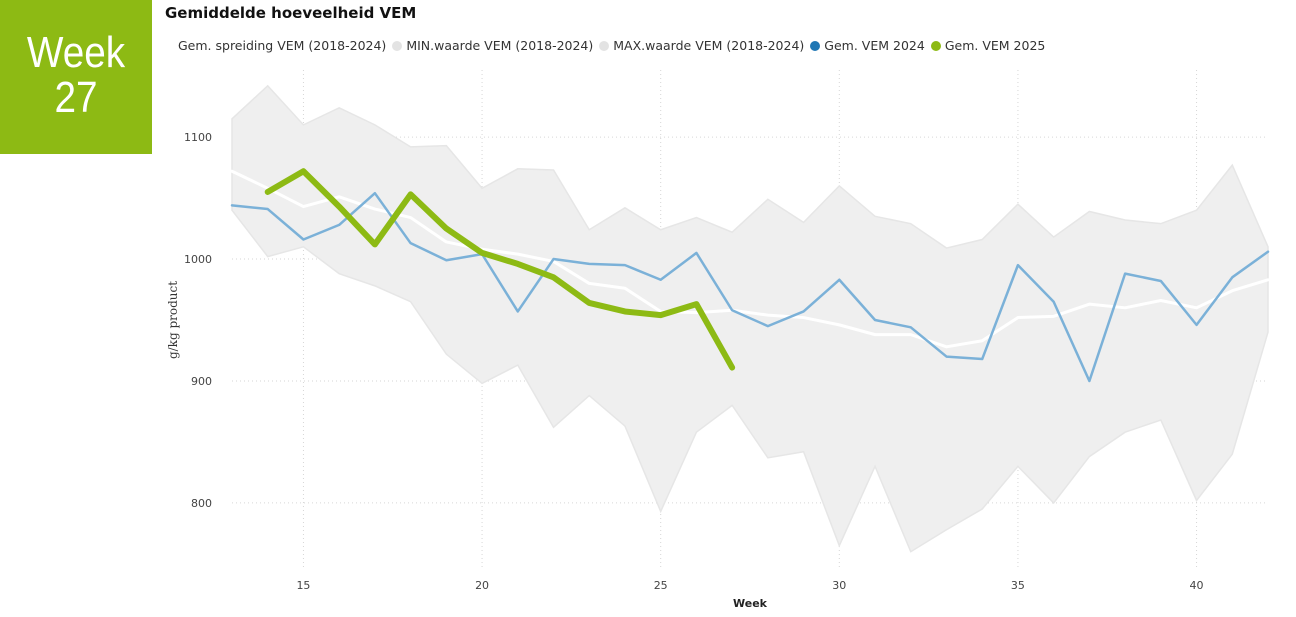  I want to click on x-axis-title: Week, so click(750, 603).